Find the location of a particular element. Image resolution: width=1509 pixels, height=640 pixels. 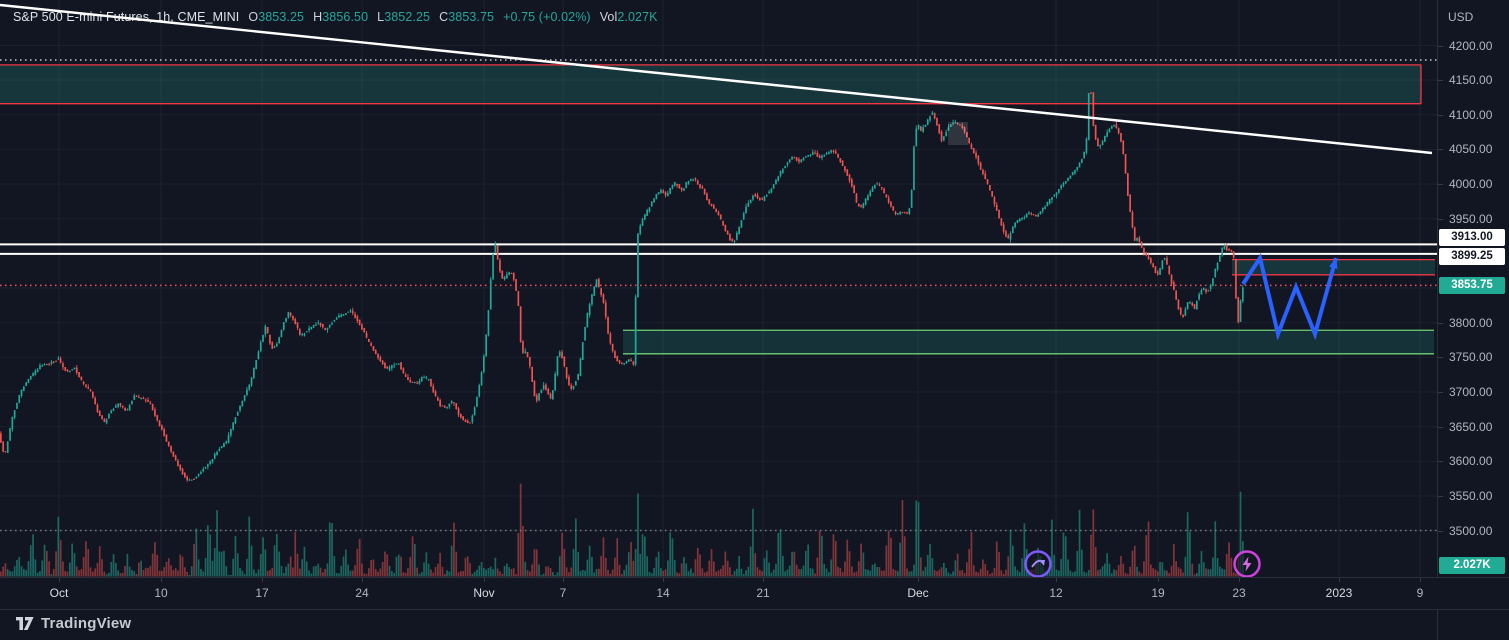

time-axis-label: Oct is located at coordinates (59, 593).